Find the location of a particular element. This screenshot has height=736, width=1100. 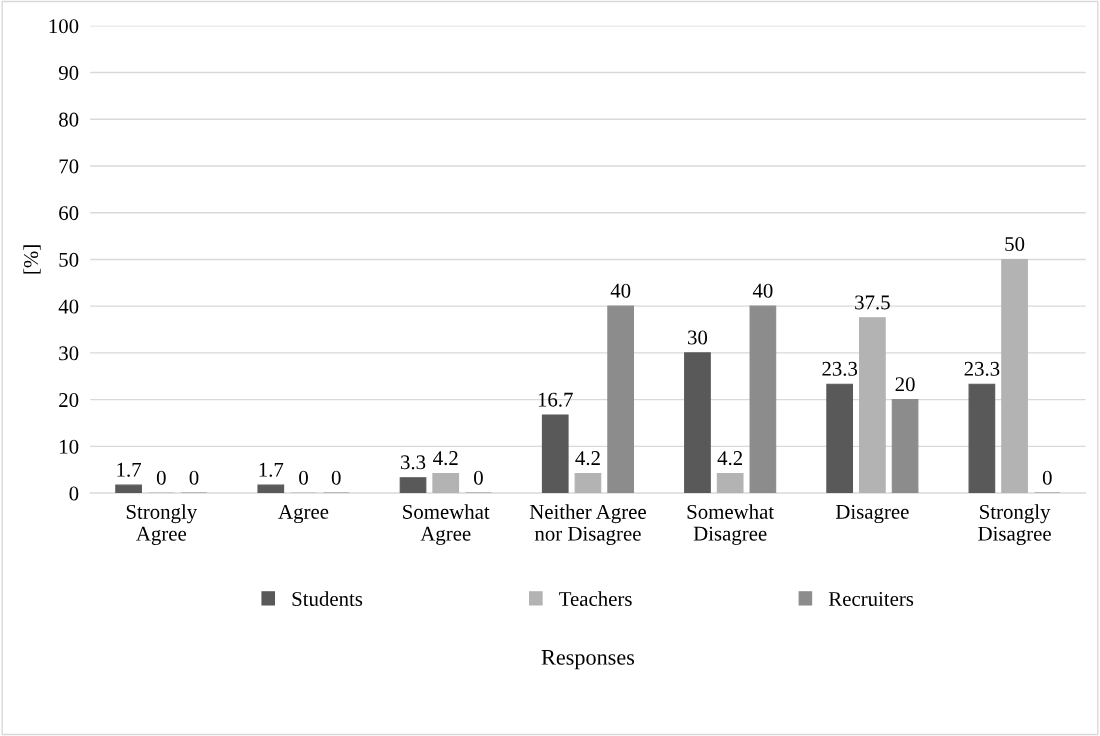

x-tick-label: Disagree is located at coordinates (872, 514).